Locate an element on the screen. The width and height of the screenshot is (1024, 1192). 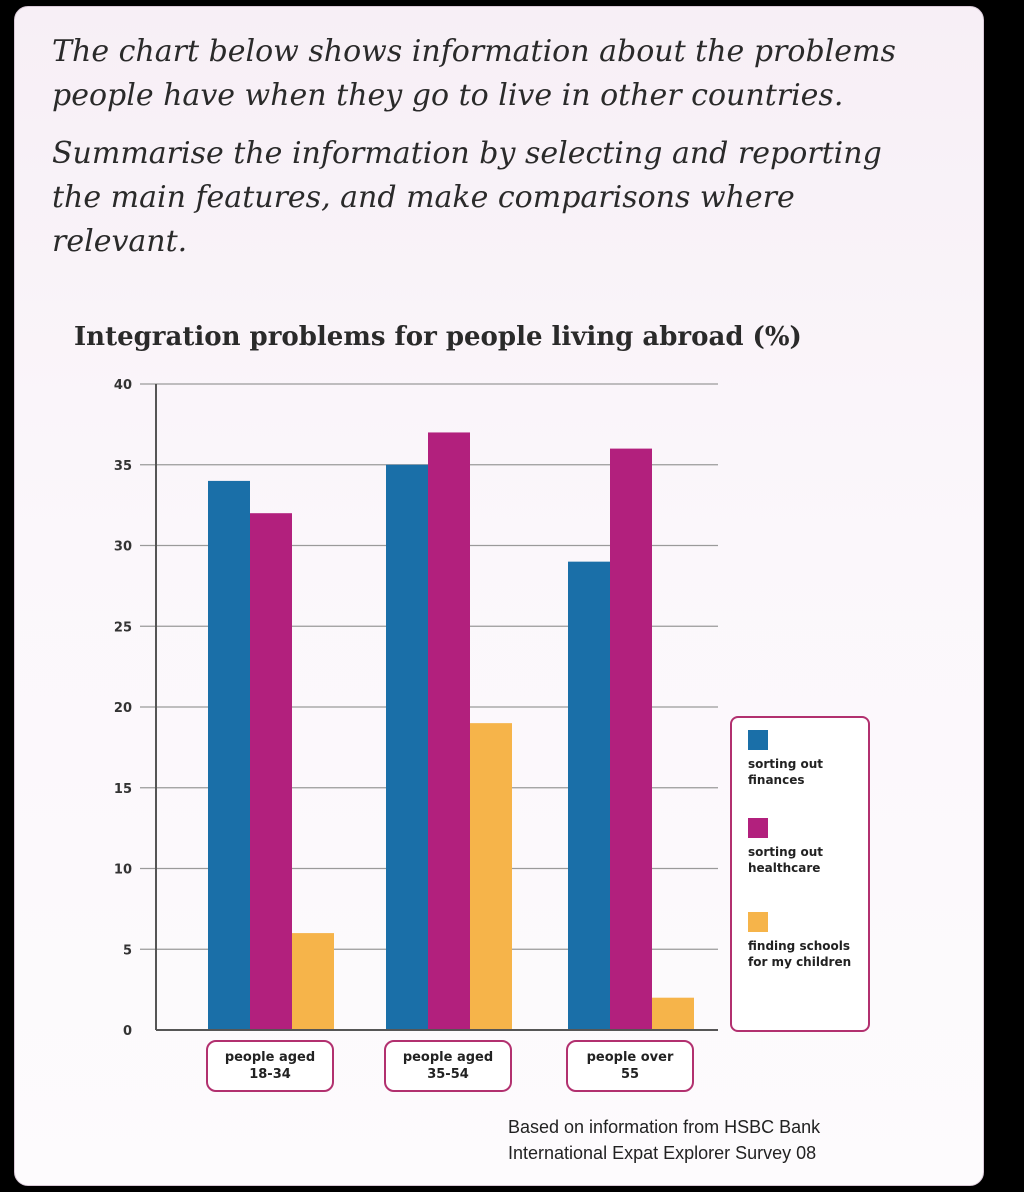
legend-swatch-schools is located at coordinates (758, 922).